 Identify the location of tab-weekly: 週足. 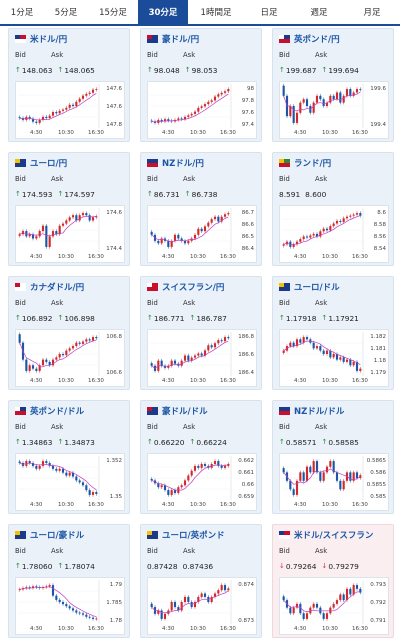
(319, 13).